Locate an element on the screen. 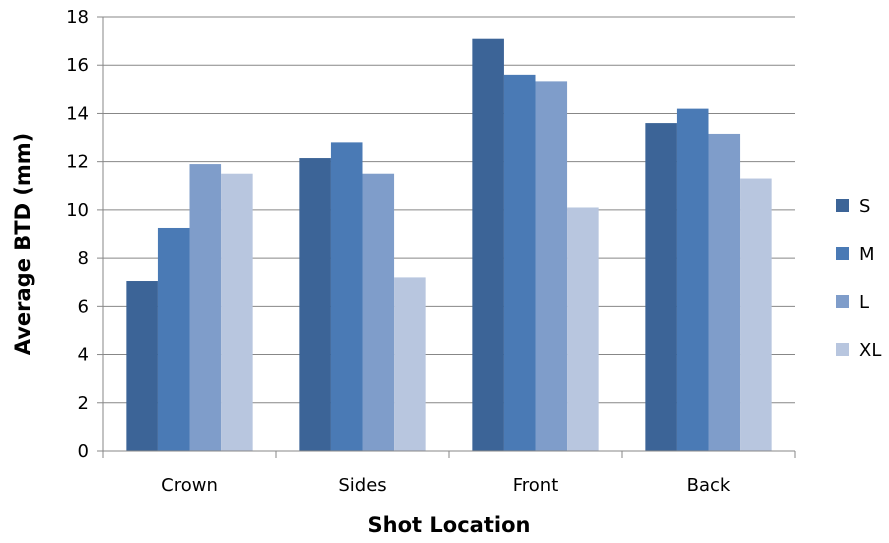 This screenshot has height=543, width=889. y-tick-label: 14 is located at coordinates (77, 113).